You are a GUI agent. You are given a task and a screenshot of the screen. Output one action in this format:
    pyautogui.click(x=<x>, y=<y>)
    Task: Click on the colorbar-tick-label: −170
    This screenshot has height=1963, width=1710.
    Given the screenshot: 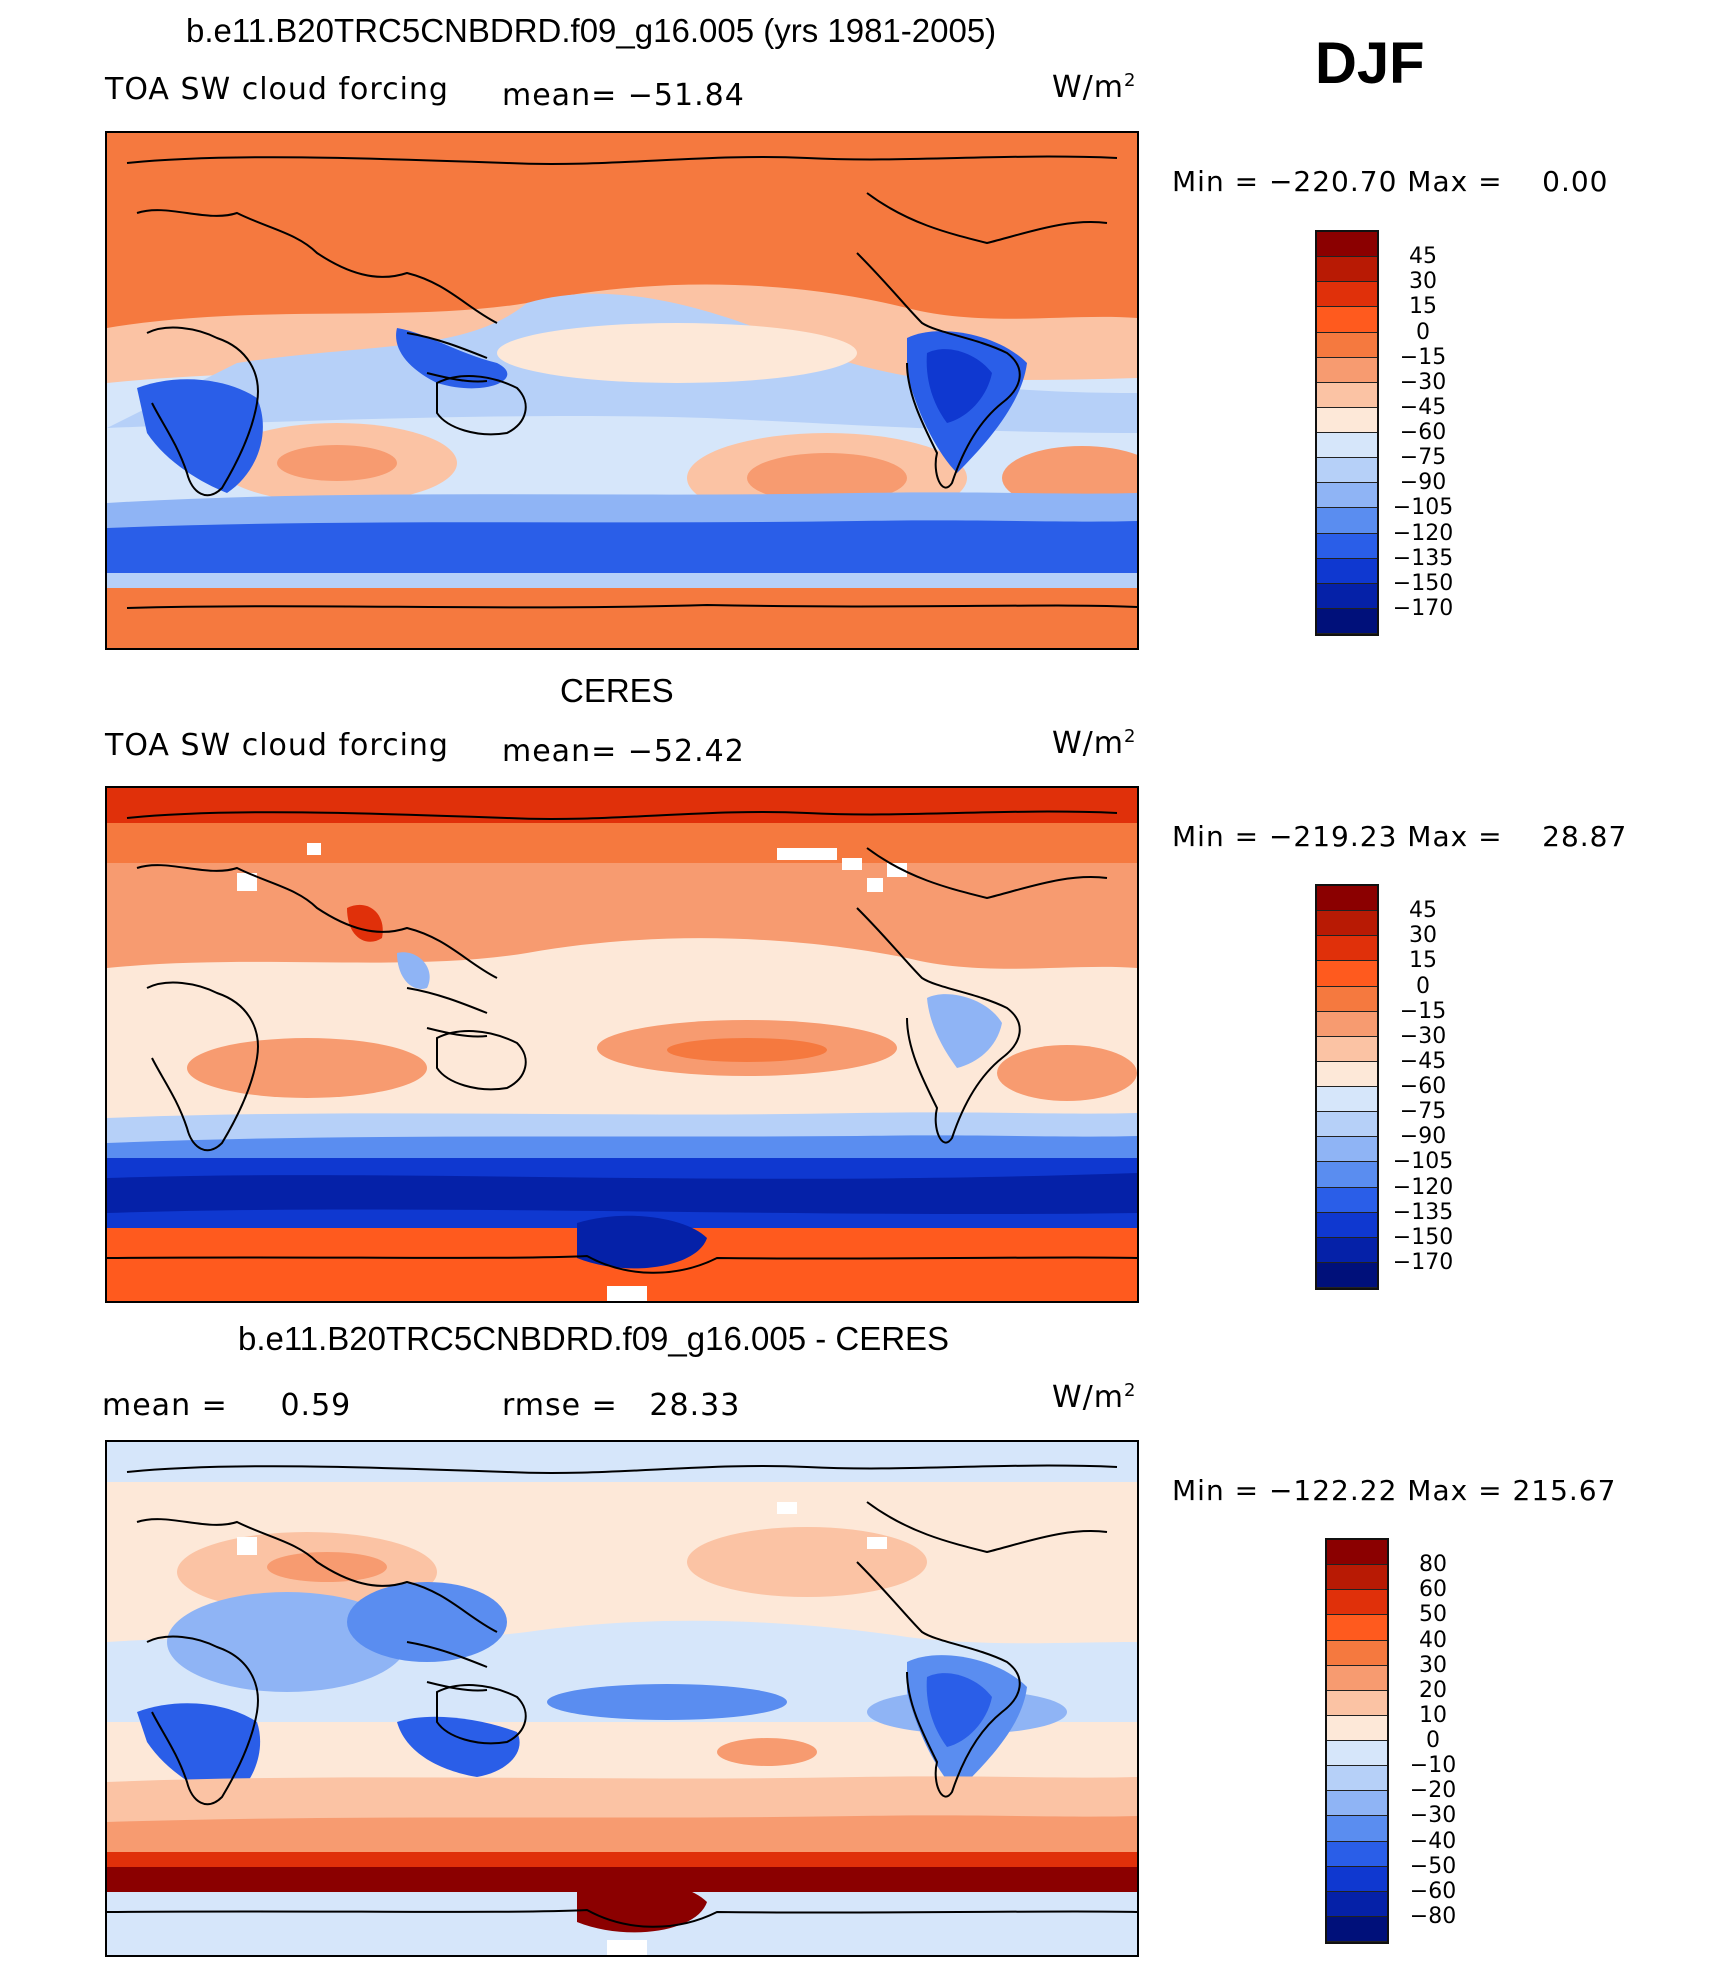 What is the action you would take?
    pyautogui.click(x=1423, y=608)
    